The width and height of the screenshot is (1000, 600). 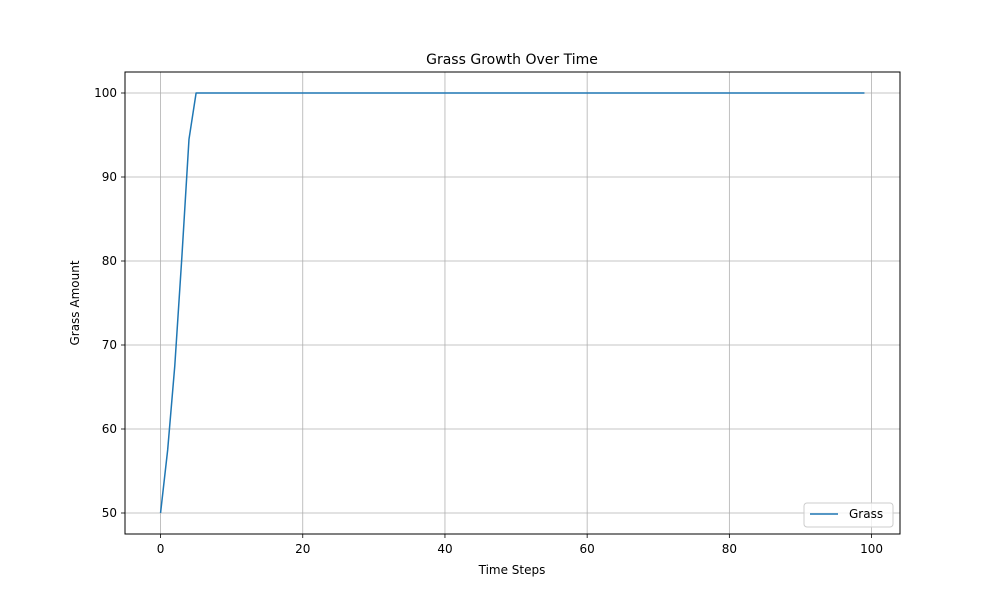 I want to click on x-tick-label: 20, so click(x=302, y=549).